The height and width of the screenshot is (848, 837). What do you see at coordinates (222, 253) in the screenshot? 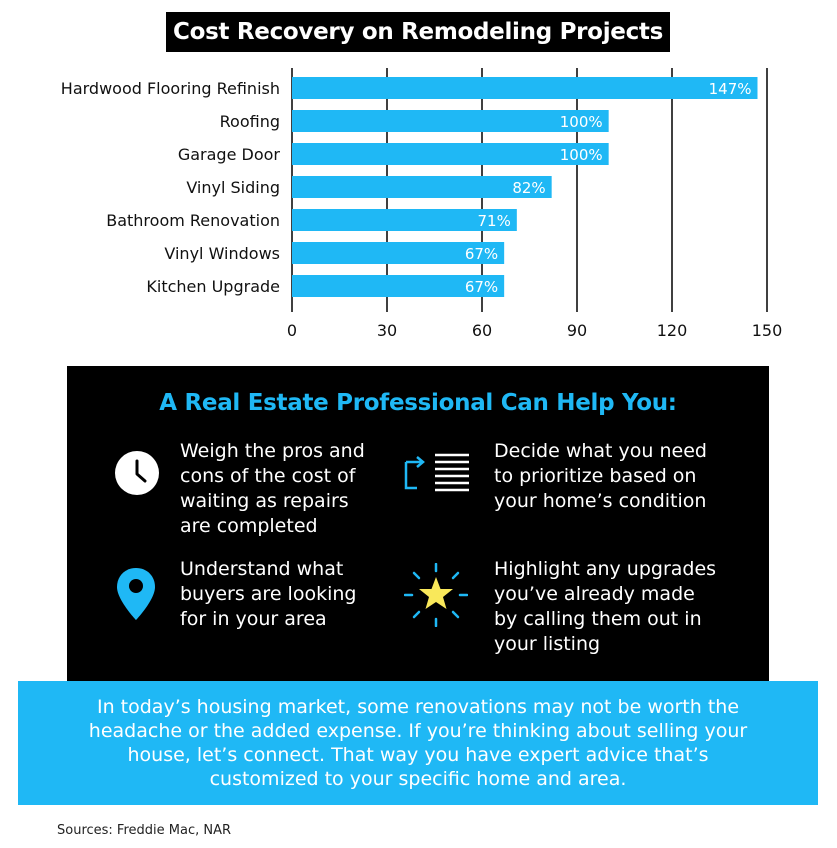
I see `category-label-vinyl-windows: Vinyl Windows` at bounding box center [222, 253].